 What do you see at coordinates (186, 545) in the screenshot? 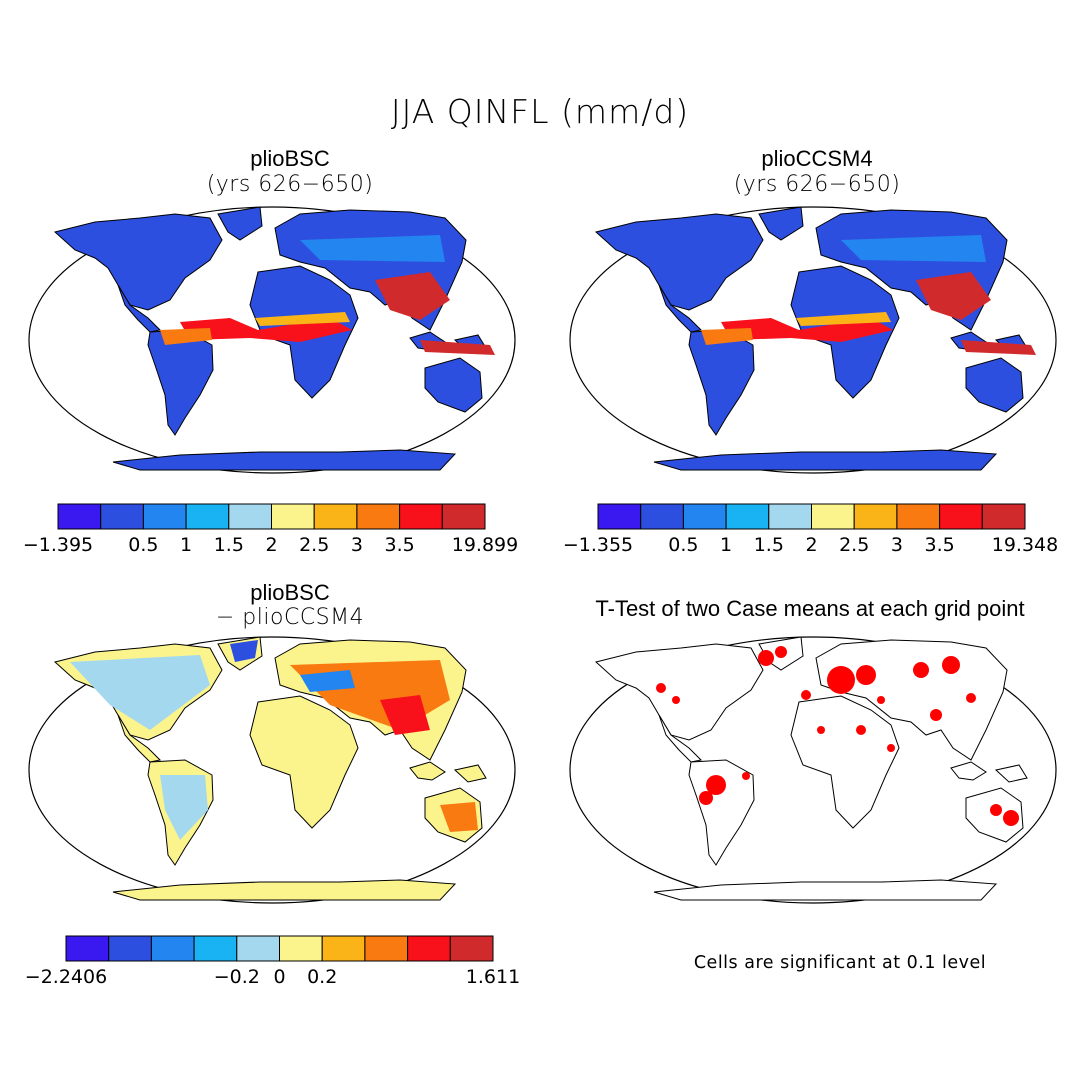
I see `colorbar-1-tick-label: 1` at bounding box center [186, 545].